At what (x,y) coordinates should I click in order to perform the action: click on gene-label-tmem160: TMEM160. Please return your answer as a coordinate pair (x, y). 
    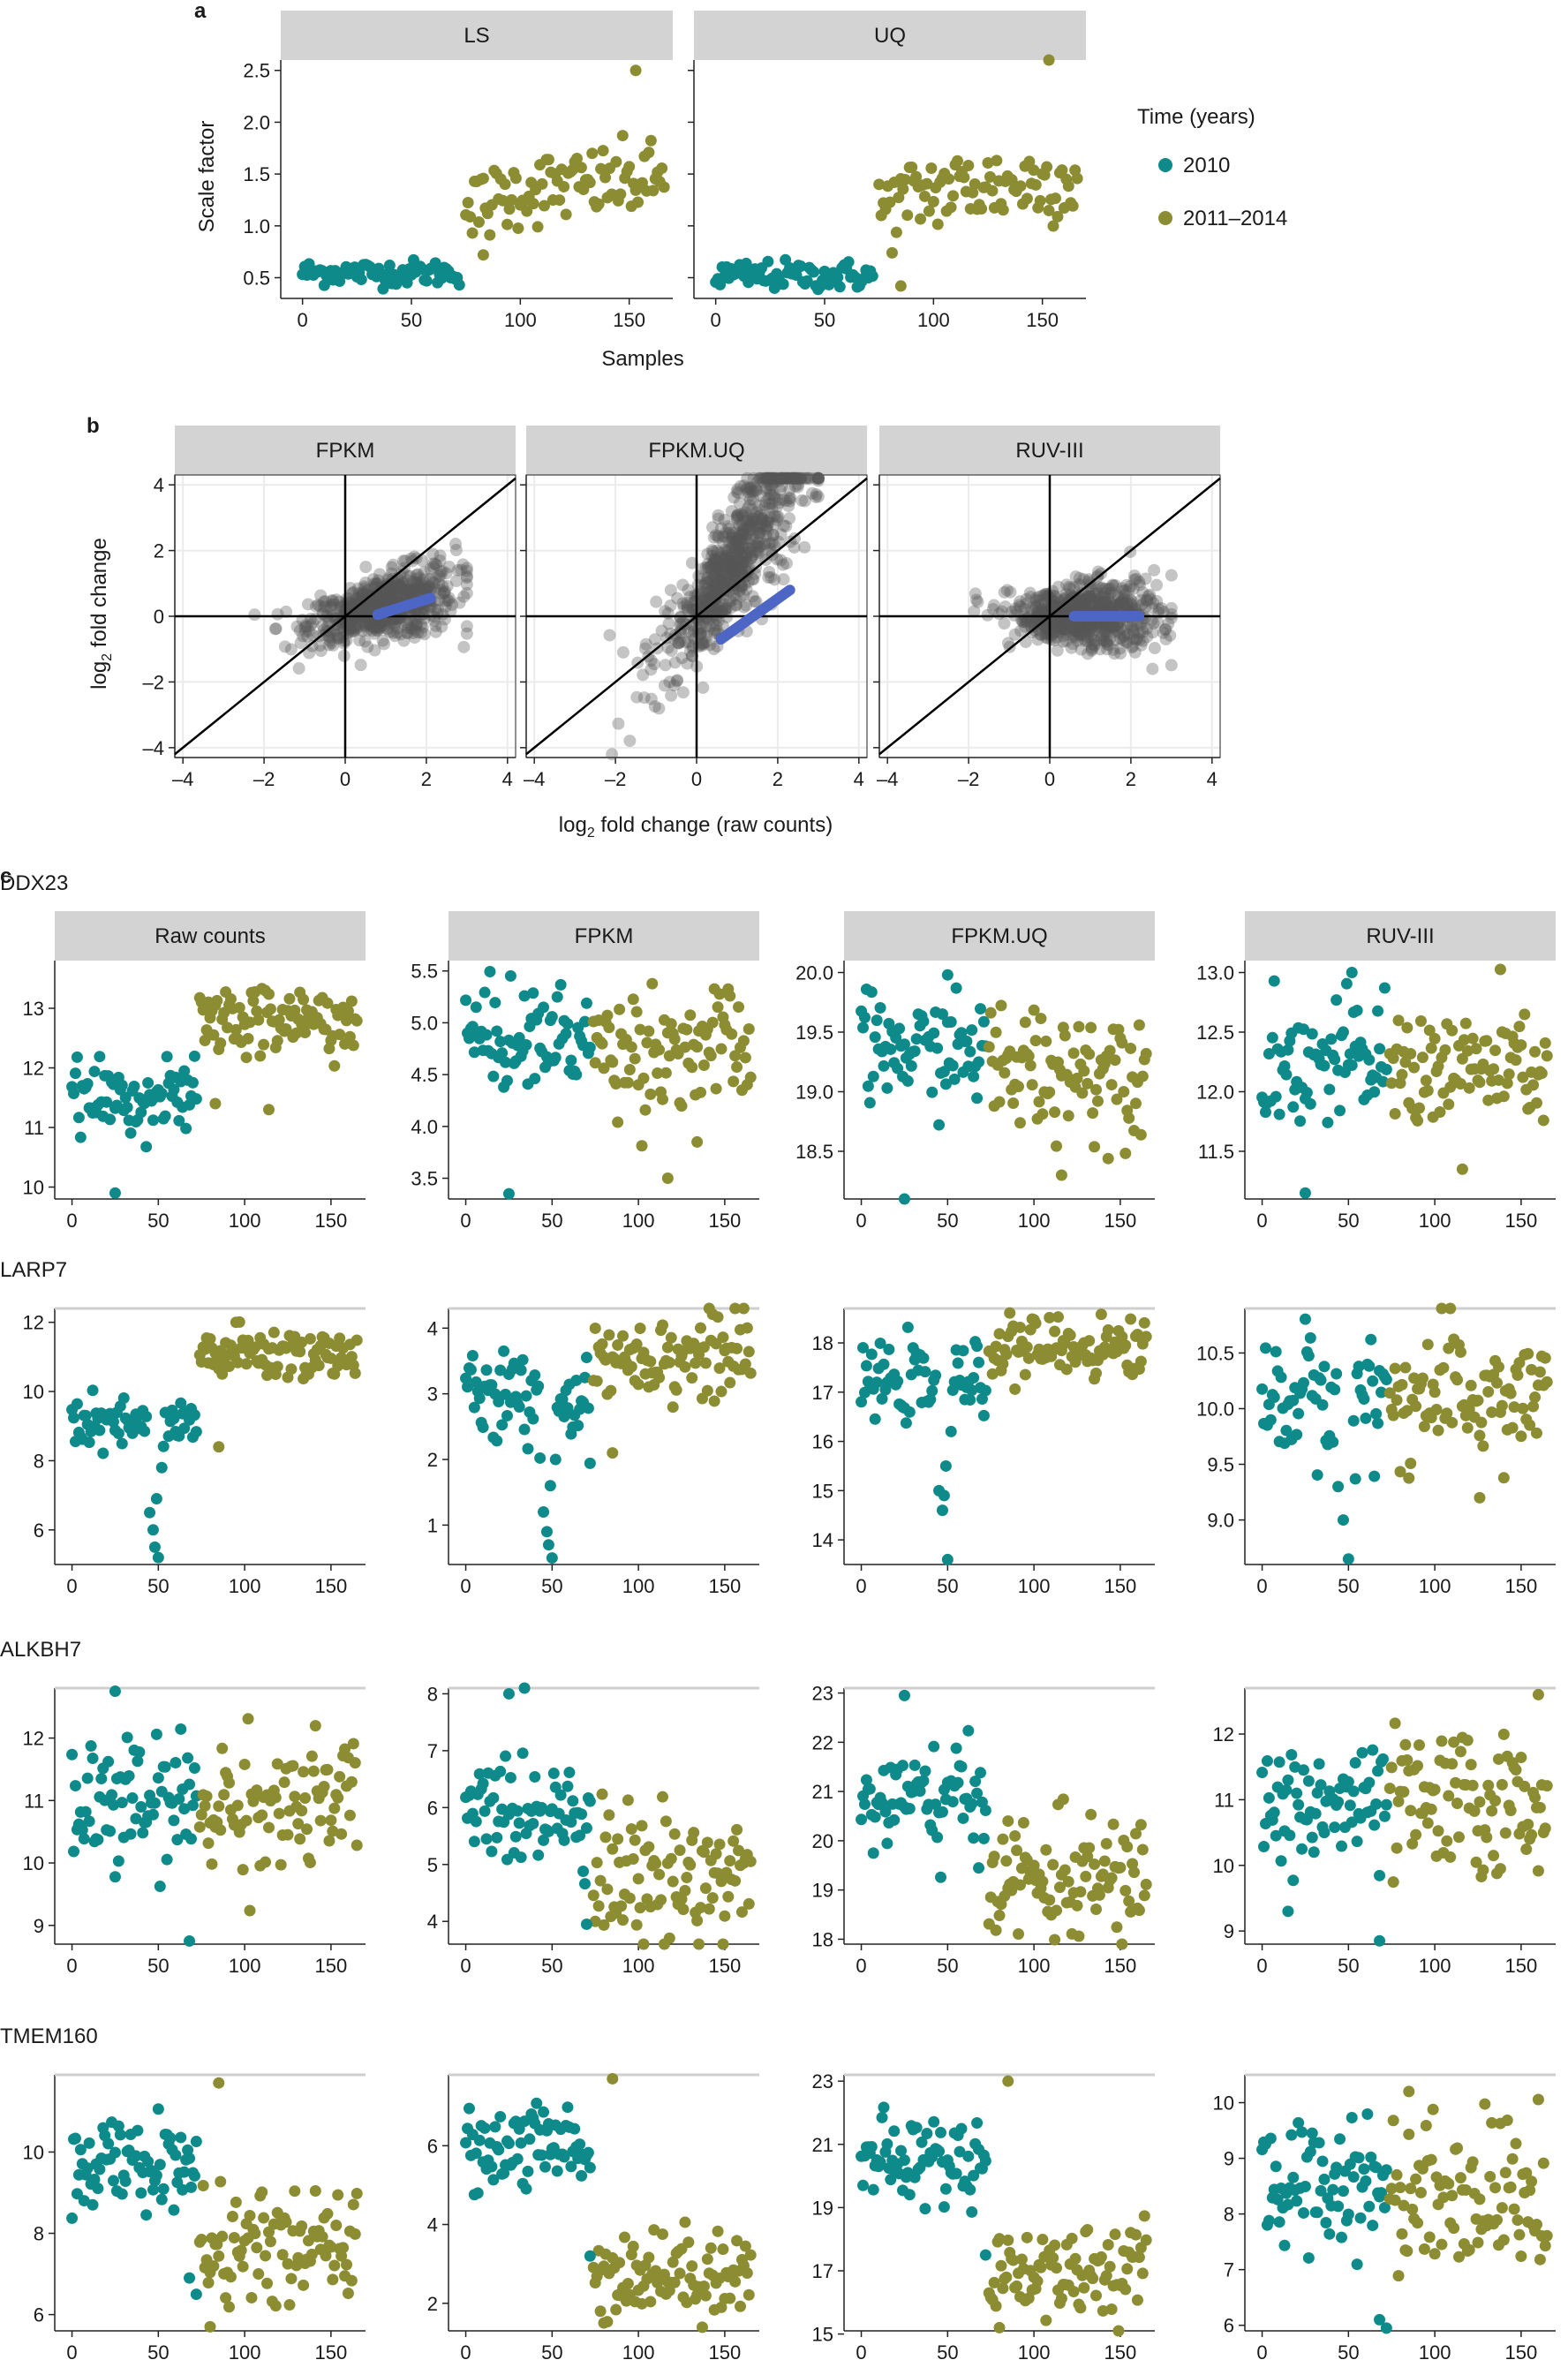
    Looking at the image, I should click on (49, 2036).